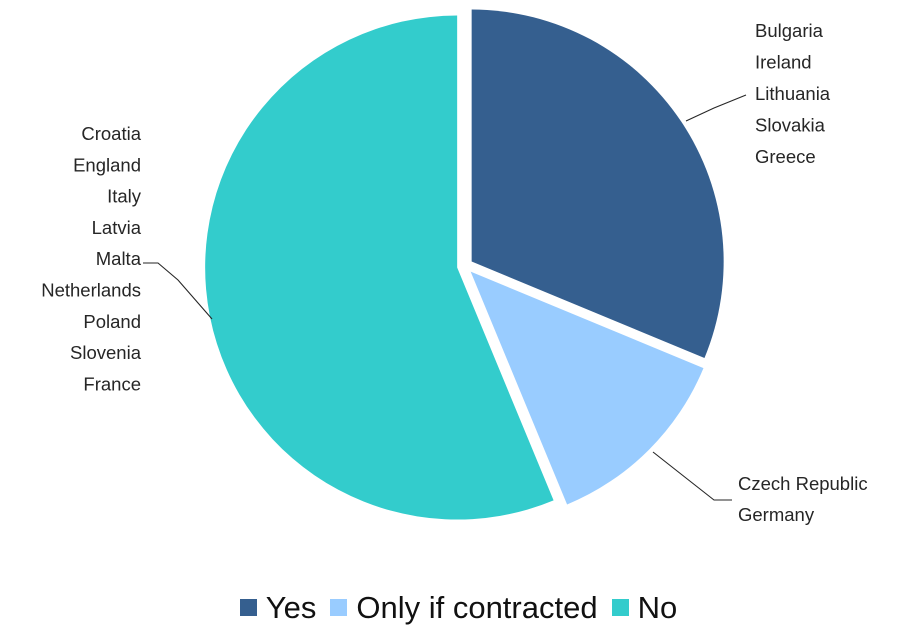 This screenshot has height=635, width=917. I want to click on leader-line-only-if-contracted, so click(692, 476).